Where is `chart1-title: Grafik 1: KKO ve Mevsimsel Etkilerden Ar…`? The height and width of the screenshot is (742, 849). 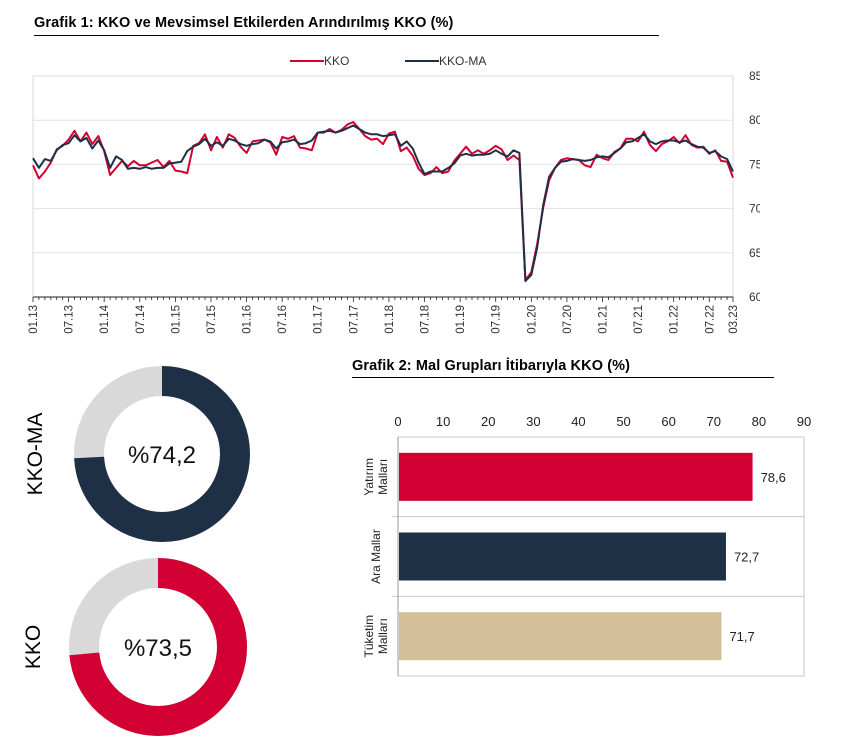
chart1-title: Grafik 1: KKO ve Mevsimsel Etkilerden Ar… is located at coordinates (244, 23).